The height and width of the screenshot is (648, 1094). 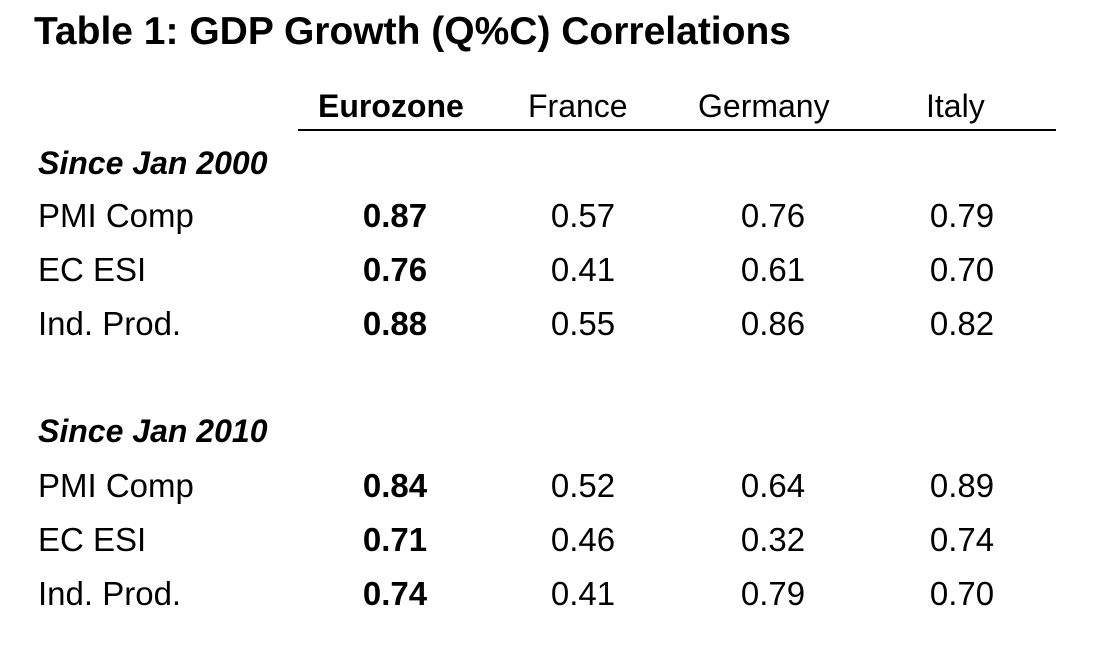 What do you see at coordinates (677, 130) in the screenshot?
I see `header-underline` at bounding box center [677, 130].